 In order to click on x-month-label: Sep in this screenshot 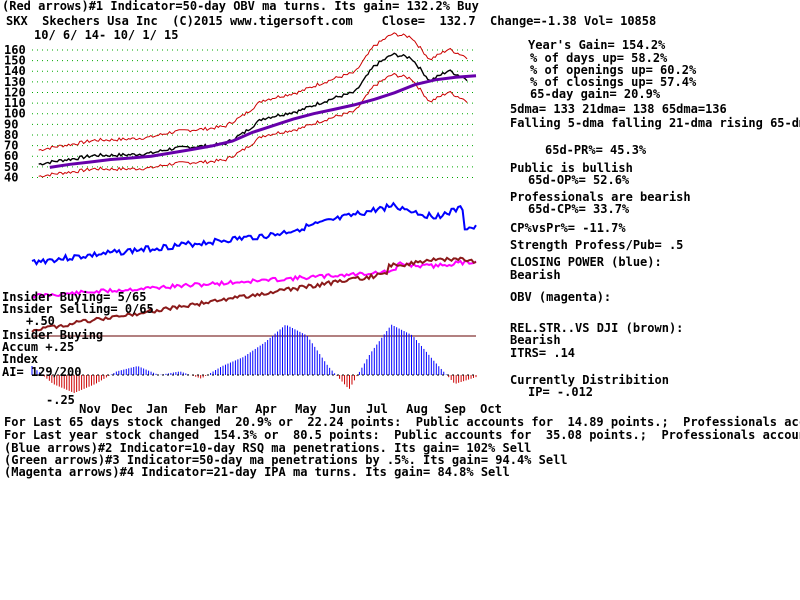, I will do `click(455, 409)`.